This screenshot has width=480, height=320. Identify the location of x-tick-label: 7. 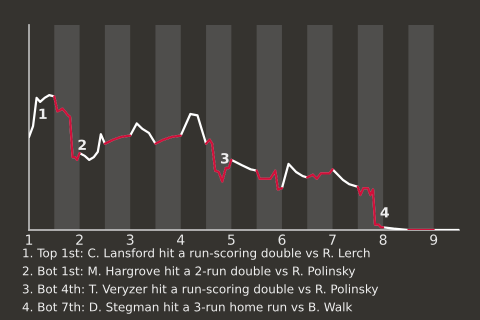
(332, 239).